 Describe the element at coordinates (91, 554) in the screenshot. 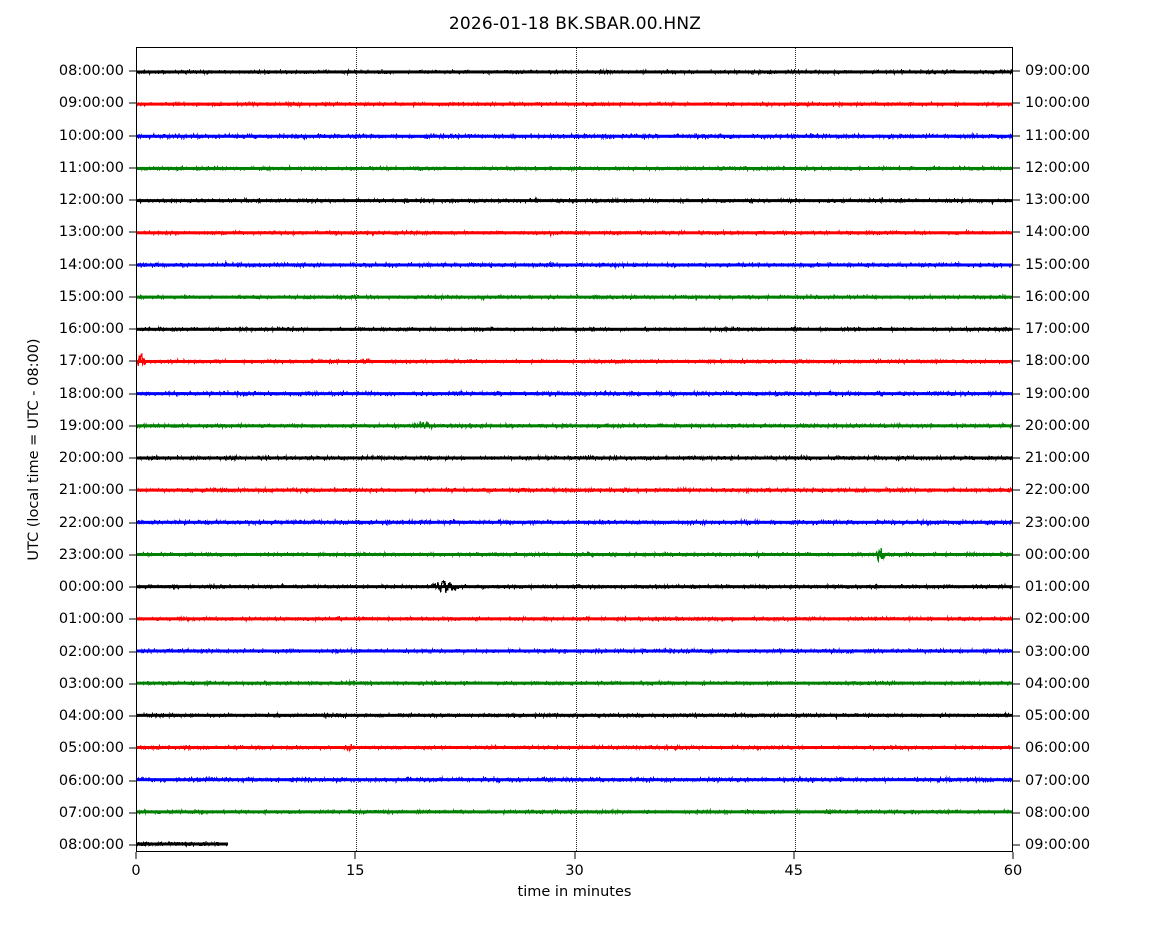

I see `y-axis-label-left: 23:00:00` at that location.